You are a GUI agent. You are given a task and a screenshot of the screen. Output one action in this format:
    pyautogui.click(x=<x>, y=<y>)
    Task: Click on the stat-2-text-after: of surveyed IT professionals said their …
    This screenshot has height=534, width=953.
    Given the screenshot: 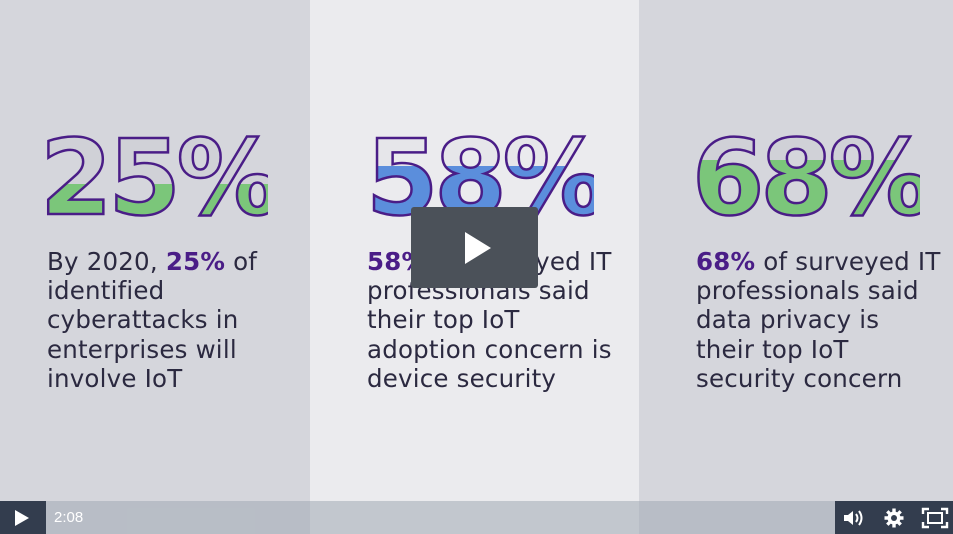 What is the action you would take?
    pyautogui.click(x=489, y=320)
    